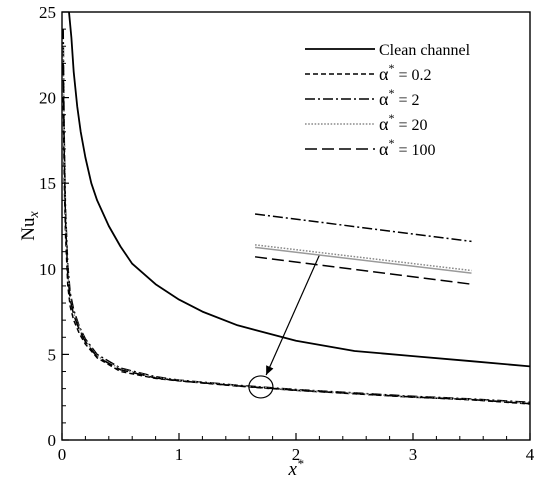 The width and height of the screenshot is (535, 482). What do you see at coordinates (425, 50) in the screenshot?
I see `legend-label-1: Clean channel` at bounding box center [425, 50].